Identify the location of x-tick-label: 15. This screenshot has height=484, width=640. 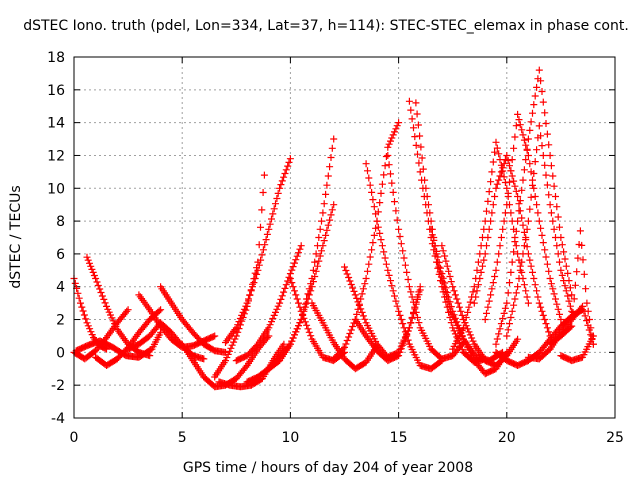
(399, 438).